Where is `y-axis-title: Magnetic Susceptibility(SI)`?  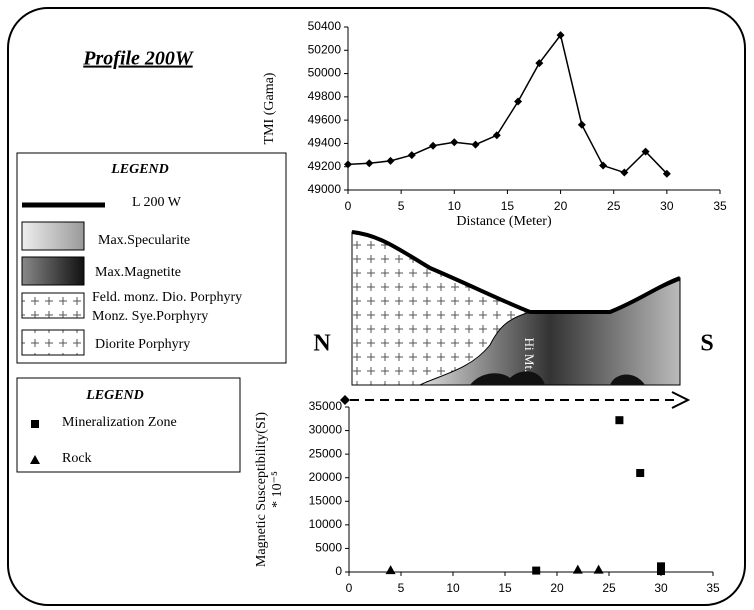 y-axis-title: Magnetic Susceptibility(SI) is located at coordinates (261, 489).